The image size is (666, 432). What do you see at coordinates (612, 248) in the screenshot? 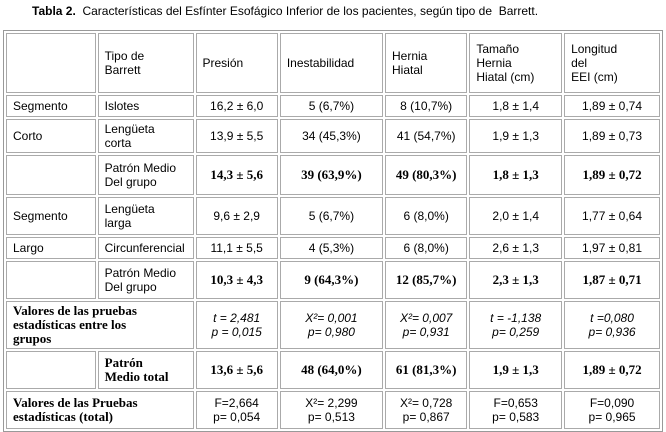
I see `value-cell: 1,97 ± 0,81` at bounding box center [612, 248].